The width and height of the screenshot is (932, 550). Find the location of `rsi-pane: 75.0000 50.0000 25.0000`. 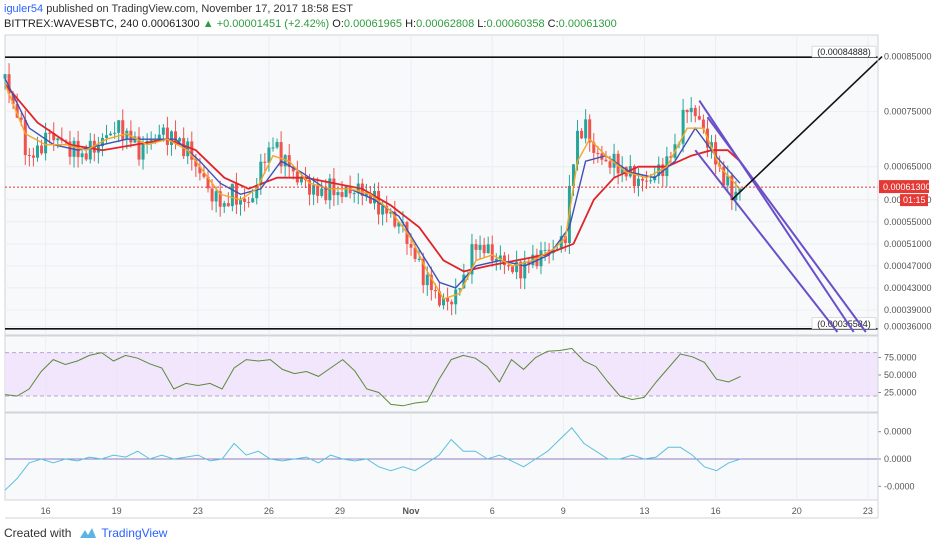

rsi-pane: 75.0000 50.0000 25.0000 is located at coordinates (460, 374).